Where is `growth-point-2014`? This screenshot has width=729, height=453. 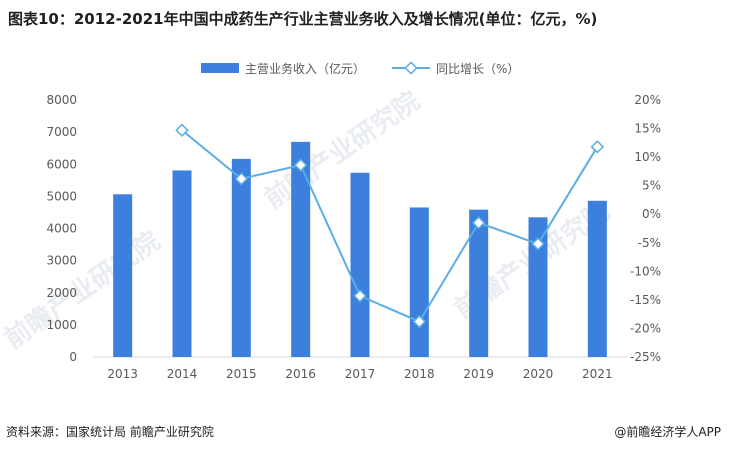 growth-point-2014 is located at coordinates (182, 130).